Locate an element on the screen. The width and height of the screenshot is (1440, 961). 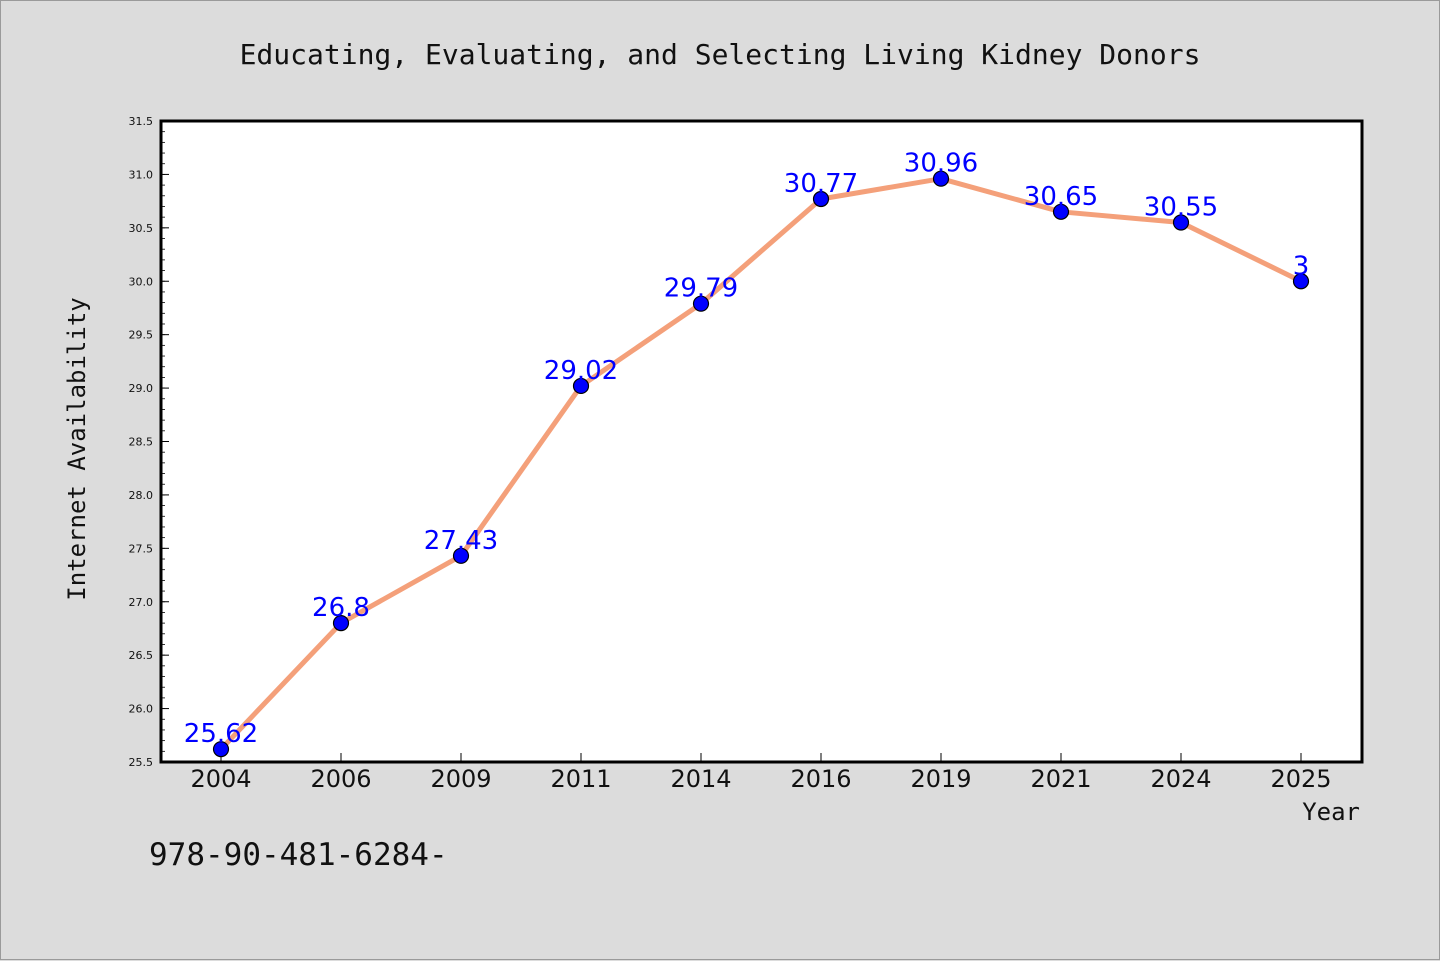
x-tick-label: 2025 is located at coordinates (1300, 779).